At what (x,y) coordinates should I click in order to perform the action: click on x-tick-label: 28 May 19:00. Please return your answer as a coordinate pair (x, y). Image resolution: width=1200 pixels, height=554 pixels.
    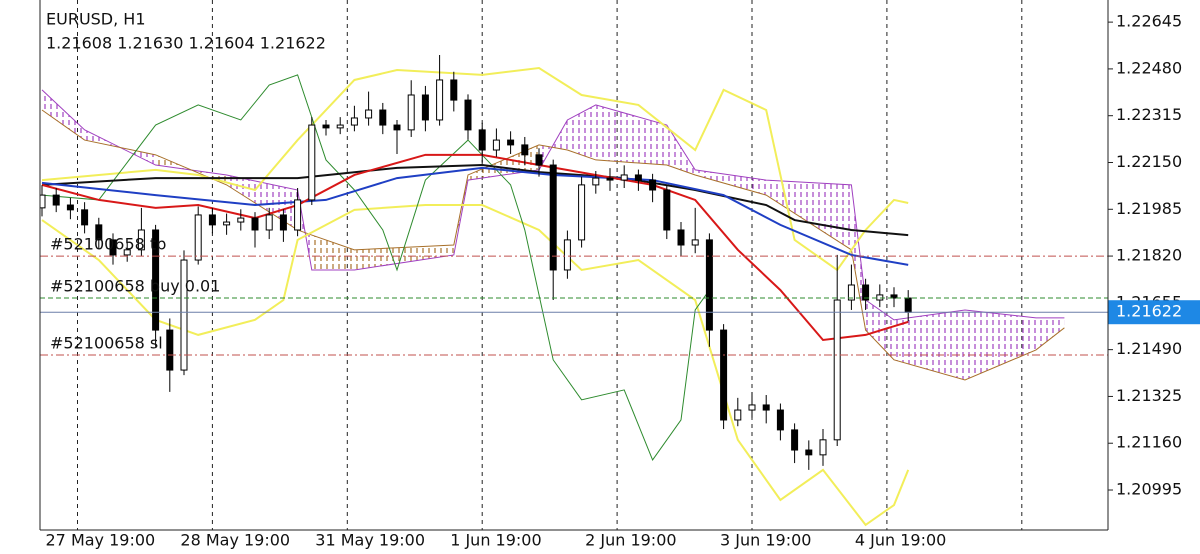
    Looking at the image, I should click on (235, 540).